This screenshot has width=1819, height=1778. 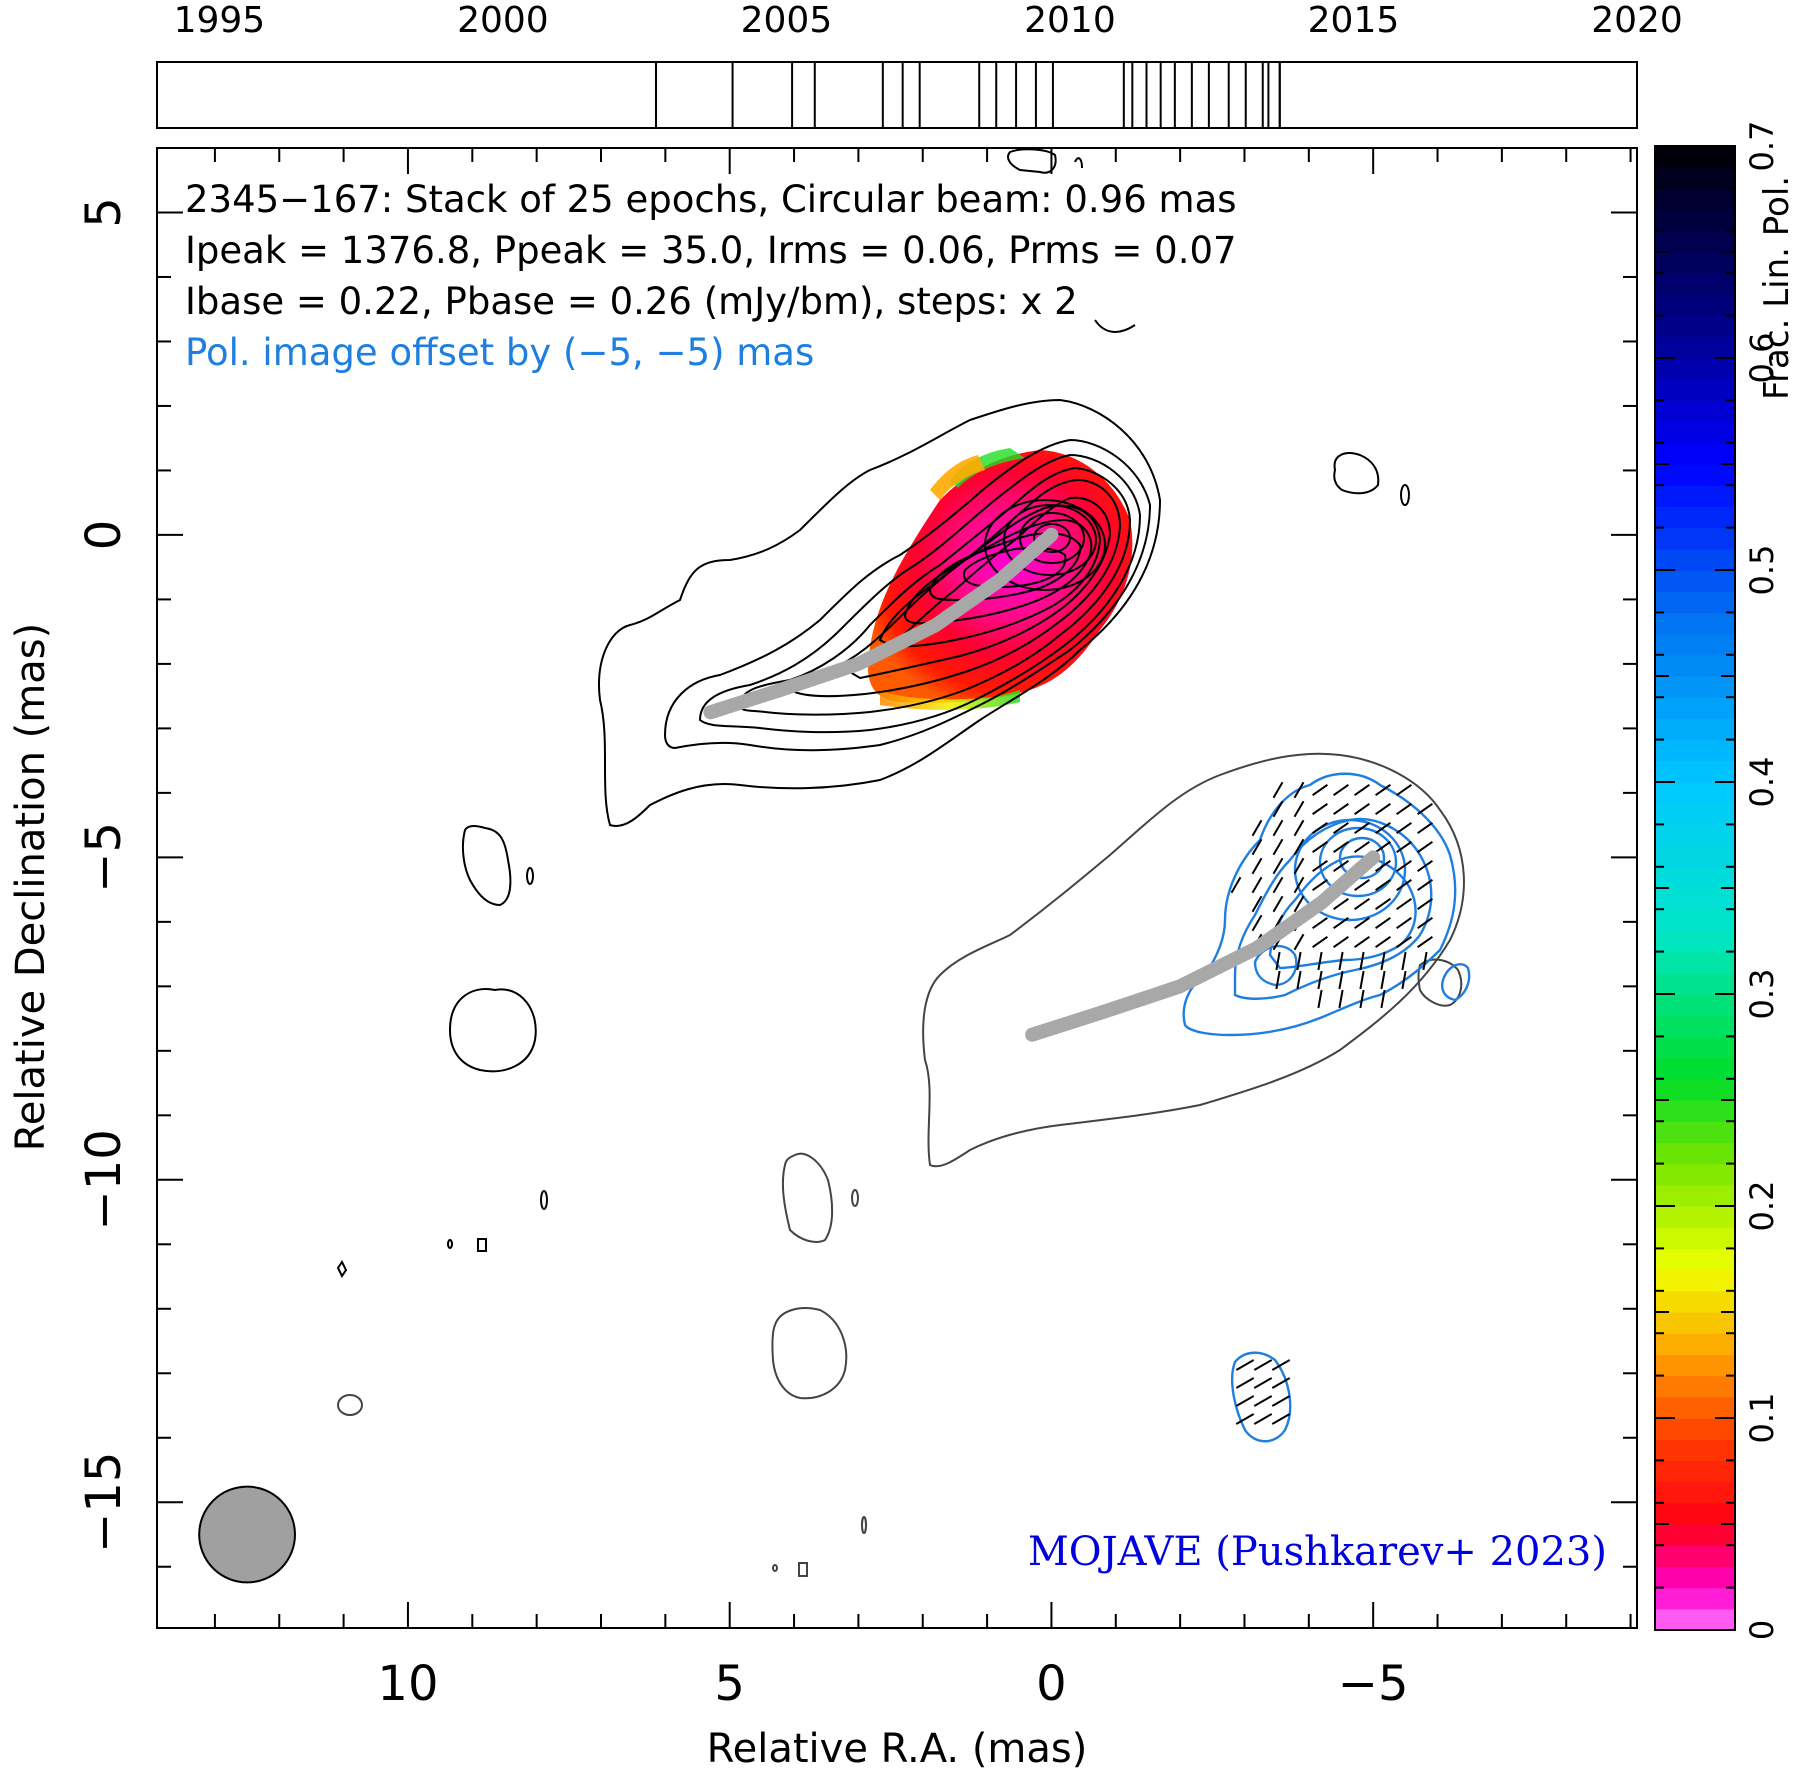 What do you see at coordinates (31, 887) in the screenshot?
I see `y-axis-label: Relative Declination (mas)` at bounding box center [31, 887].